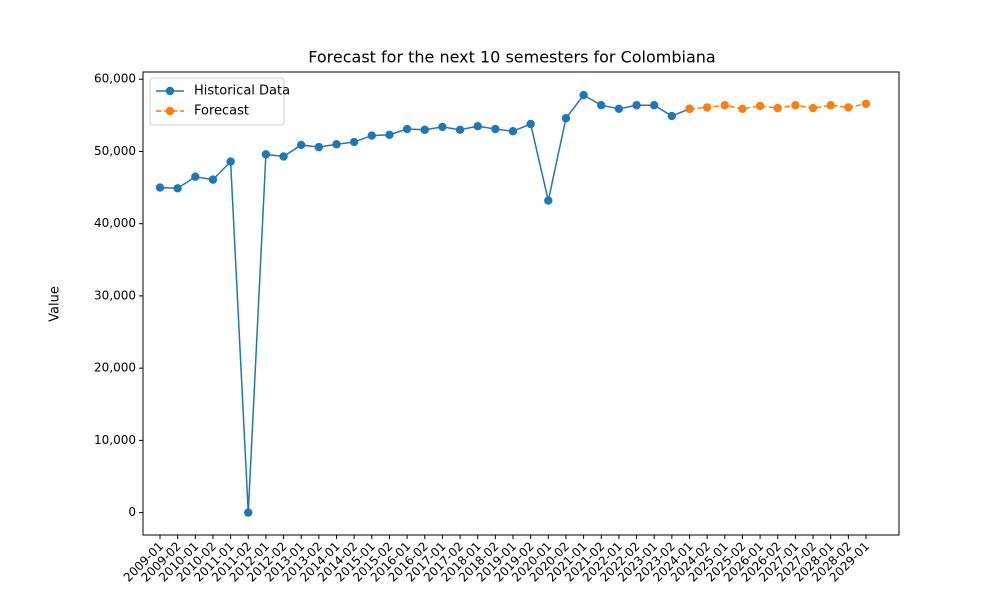  Describe the element at coordinates (115, 440) in the screenshot. I see `y-tick-label: 10,000` at that location.